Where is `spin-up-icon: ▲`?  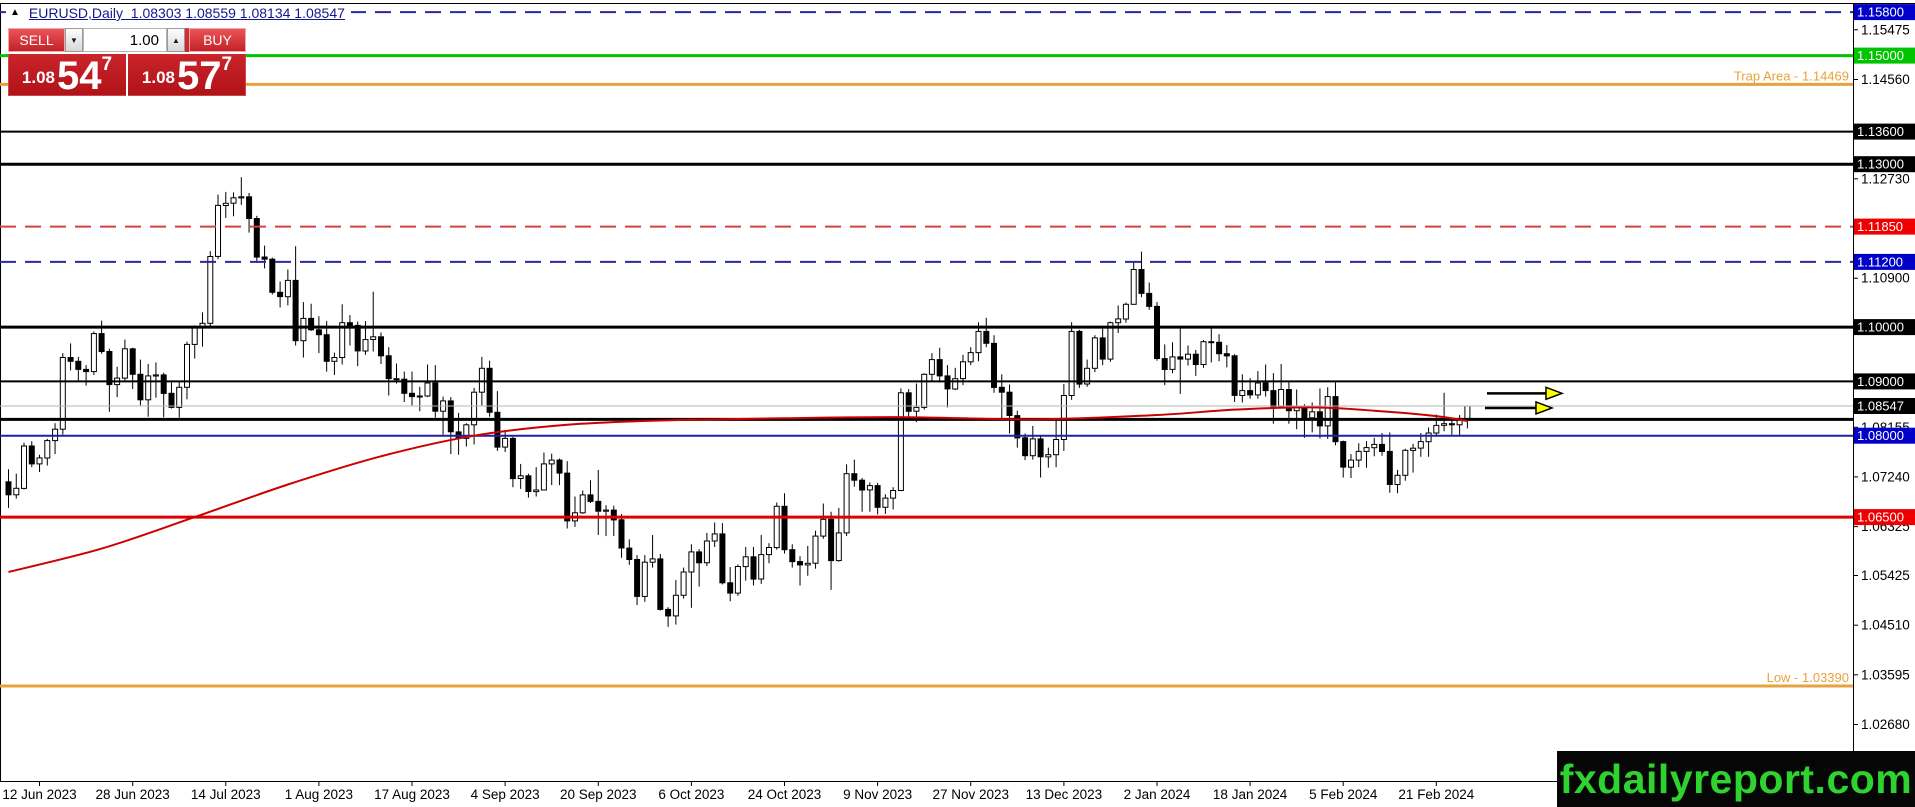 spin-up-icon: ▲ is located at coordinates (176, 40).